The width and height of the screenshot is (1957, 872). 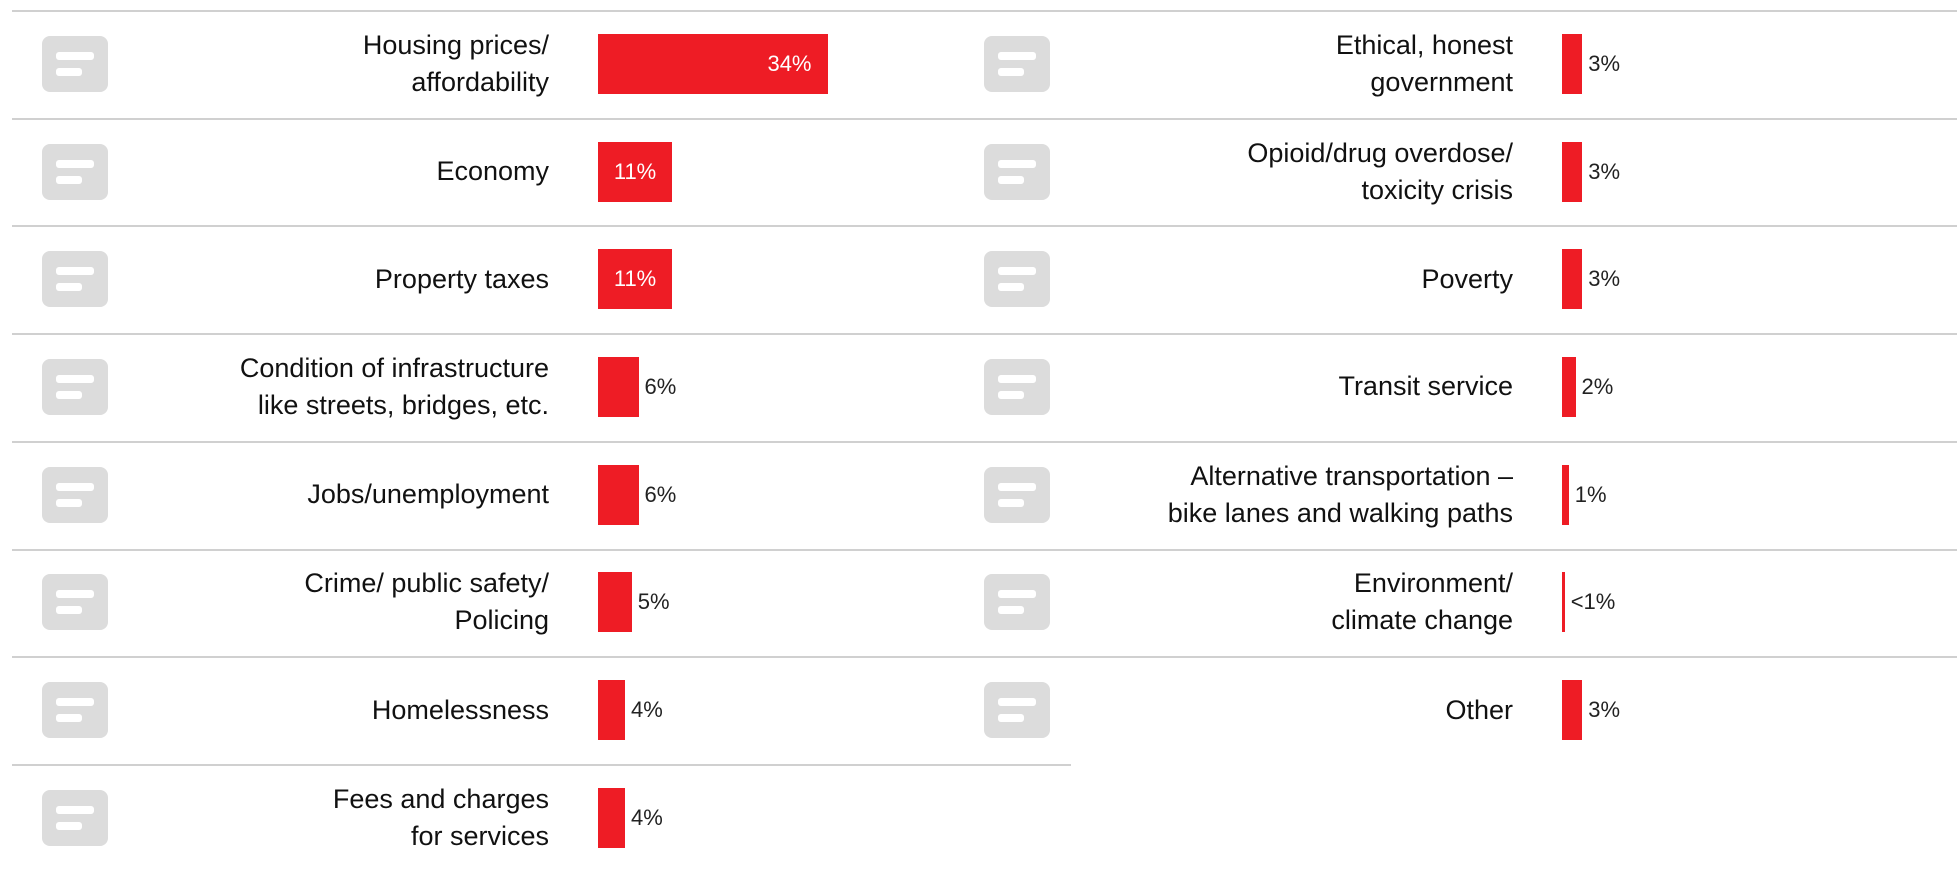 I want to click on category-label: Homelessness, so click(x=460, y=709).